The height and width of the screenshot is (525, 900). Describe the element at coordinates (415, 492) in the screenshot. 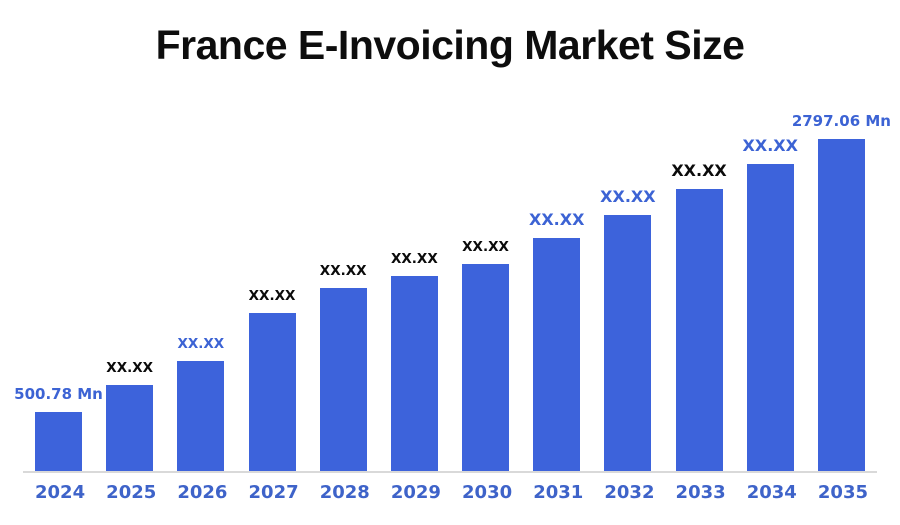

I see `x-tick-label: 2029` at that location.